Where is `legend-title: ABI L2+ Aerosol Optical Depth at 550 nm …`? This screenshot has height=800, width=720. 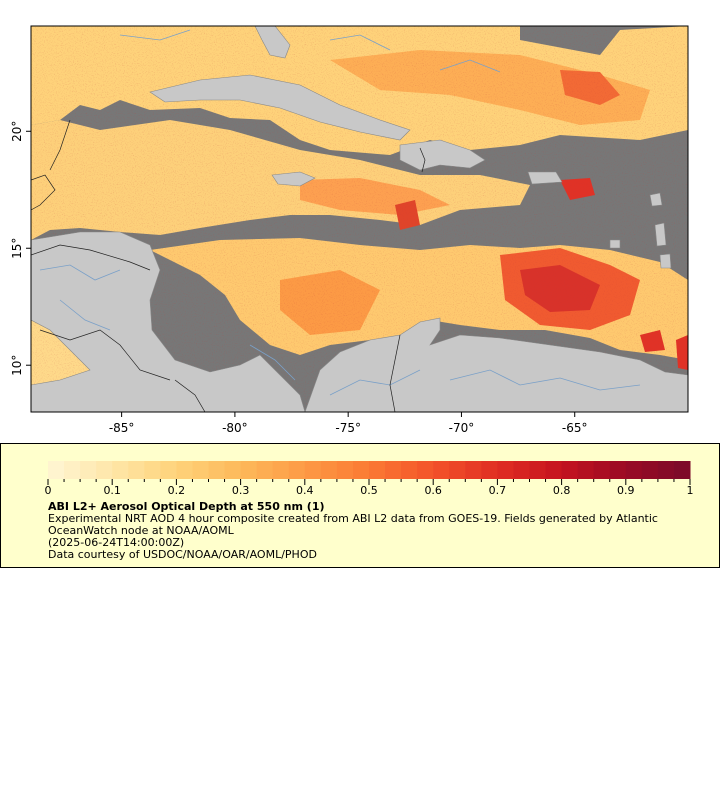 legend-title: ABI L2+ Aerosol Optical Depth at 550 nm … is located at coordinates (186, 506).